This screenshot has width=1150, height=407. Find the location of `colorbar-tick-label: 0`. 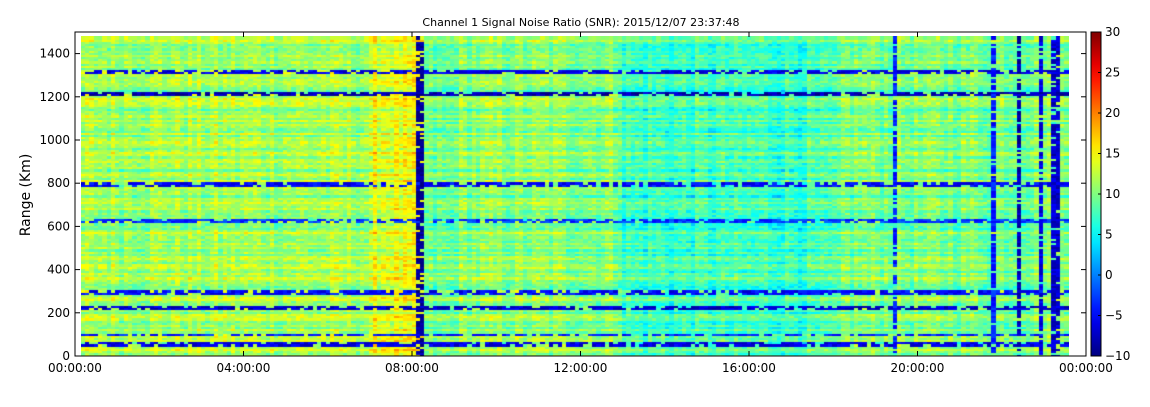

colorbar-tick-label: 0 is located at coordinates (1109, 275).